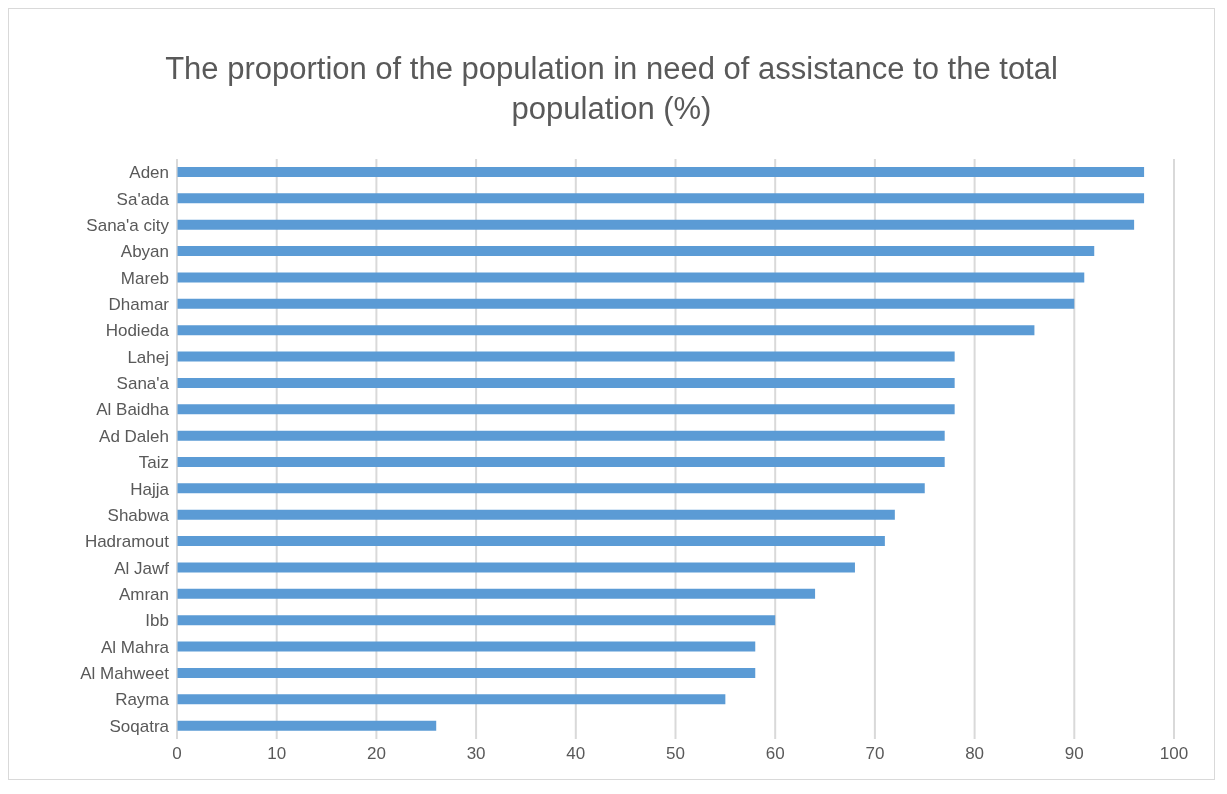 The width and height of the screenshot is (1227, 794). What do you see at coordinates (125, 674) in the screenshot?
I see `y-tick-label: Al Mahweet` at bounding box center [125, 674].